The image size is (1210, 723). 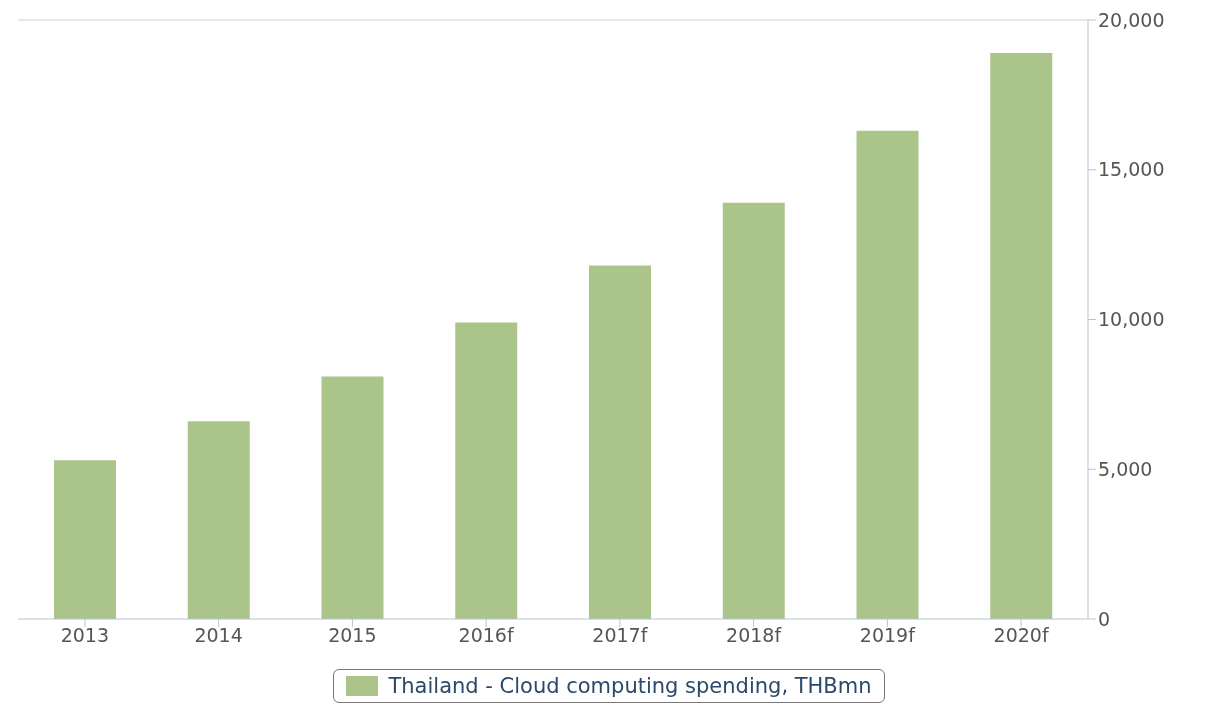 What do you see at coordinates (1125, 468) in the screenshot?
I see `y-tick-label: 5,000` at bounding box center [1125, 468].